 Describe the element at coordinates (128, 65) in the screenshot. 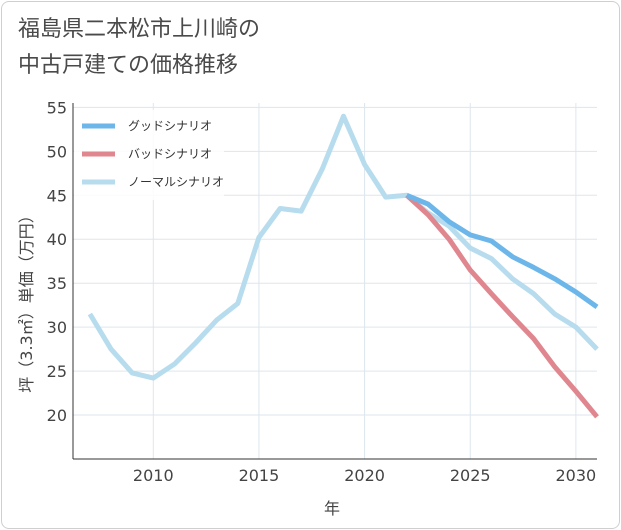

I see `title-line-2: 中古戸建ての価格推移` at that location.